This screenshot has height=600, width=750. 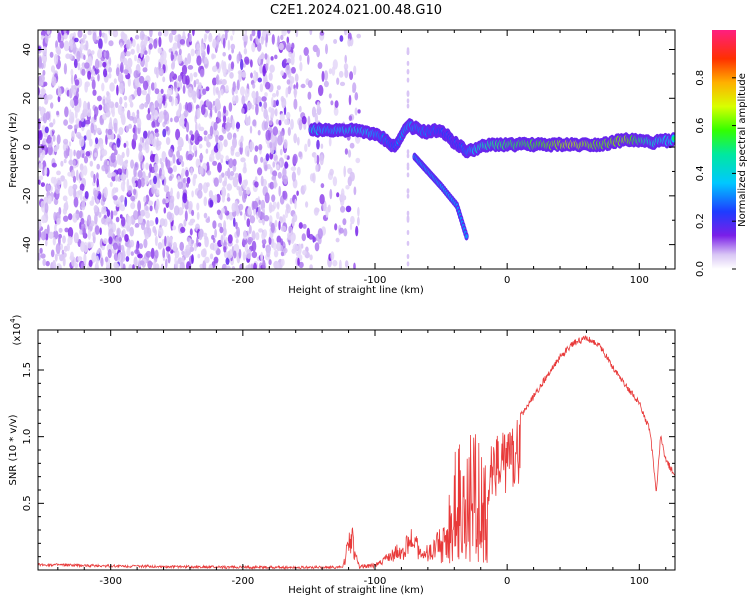 What do you see at coordinates (110, 280) in the screenshot?
I see `spectrogram-x-tick-label: -300` at bounding box center [110, 280].